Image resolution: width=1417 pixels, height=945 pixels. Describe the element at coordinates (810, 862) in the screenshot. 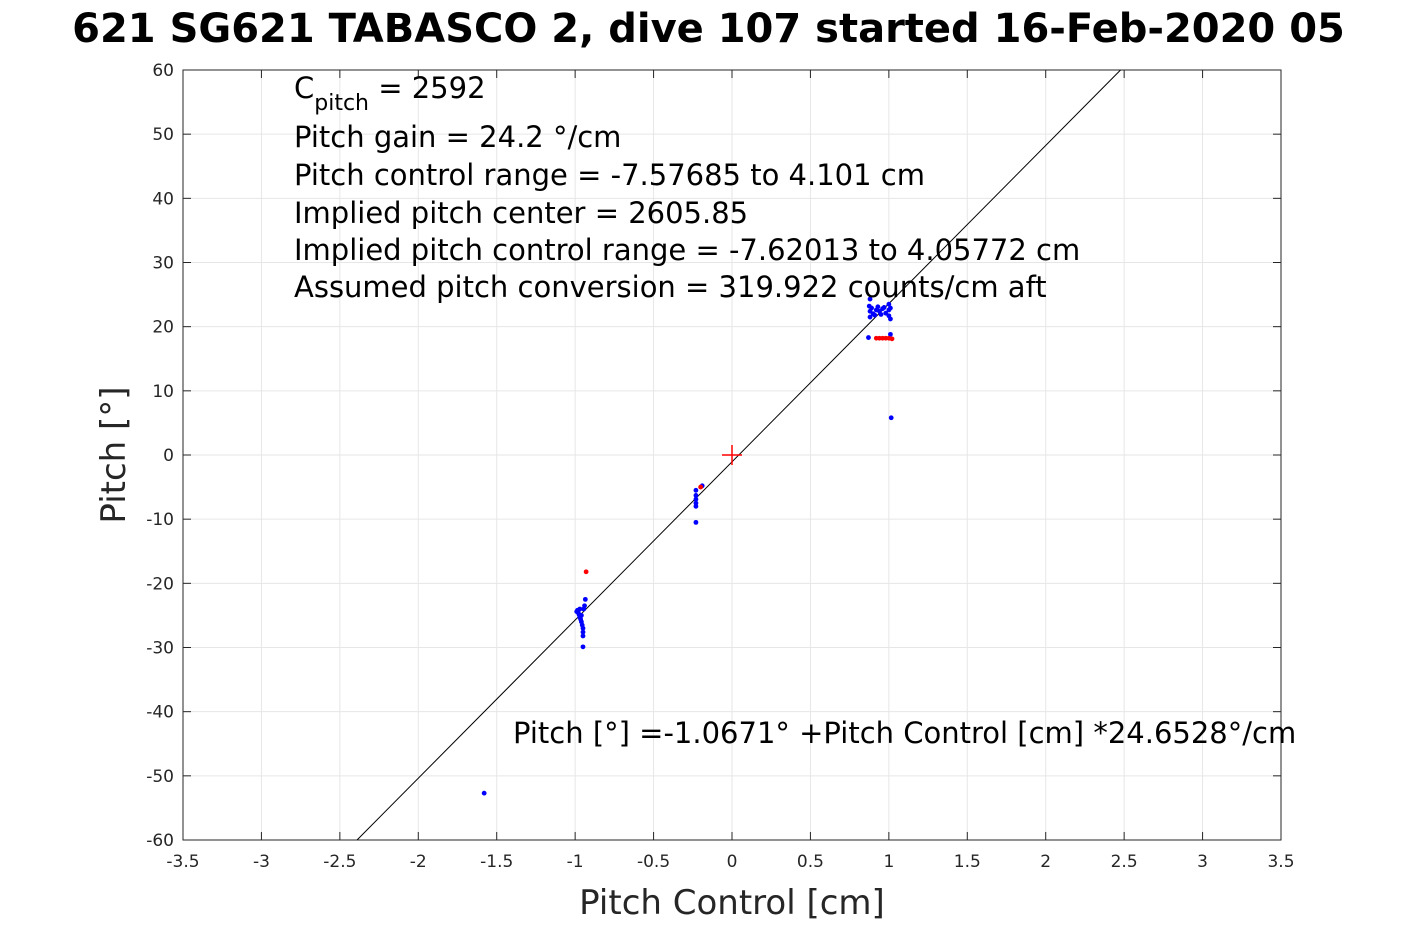

I see `x-tick-label: 0.5` at that location.